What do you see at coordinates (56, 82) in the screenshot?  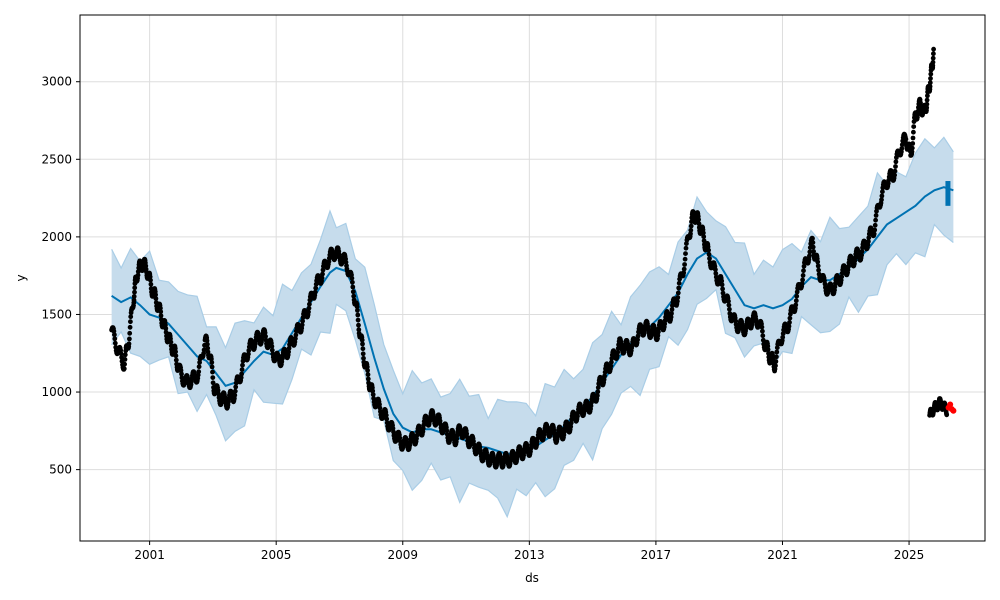 I see `y-tick-label: 3000` at bounding box center [56, 82].